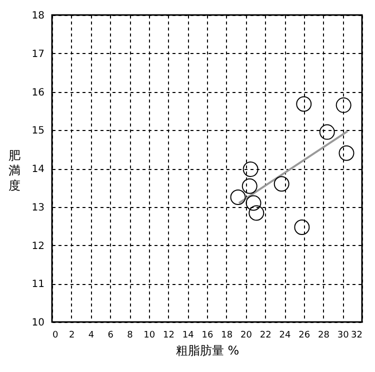 This screenshot has height=372, width=375. I want to click on y-tick-label: 13, so click(38, 208).